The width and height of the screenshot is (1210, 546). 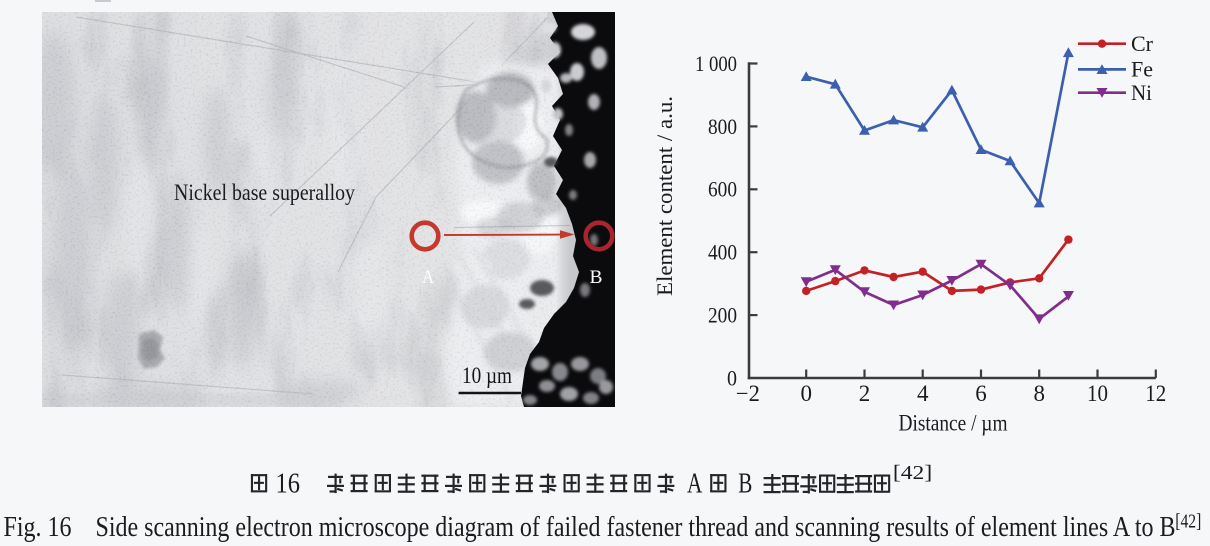 What do you see at coordinates (923, 393) in the screenshot?
I see `svg-text: 4` at bounding box center [923, 393].